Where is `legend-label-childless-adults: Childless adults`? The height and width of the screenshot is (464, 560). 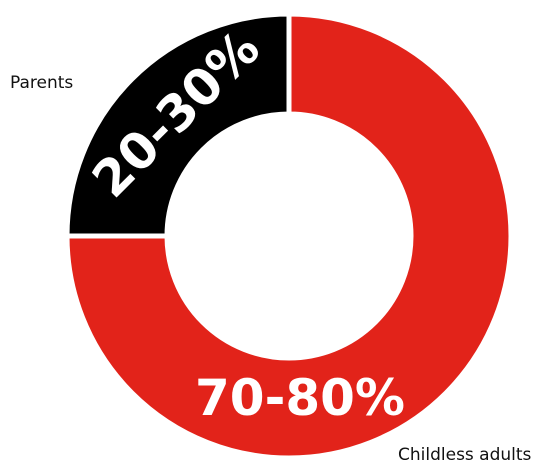
legend-label-childless-adults: Childless adults is located at coordinates (465, 454).